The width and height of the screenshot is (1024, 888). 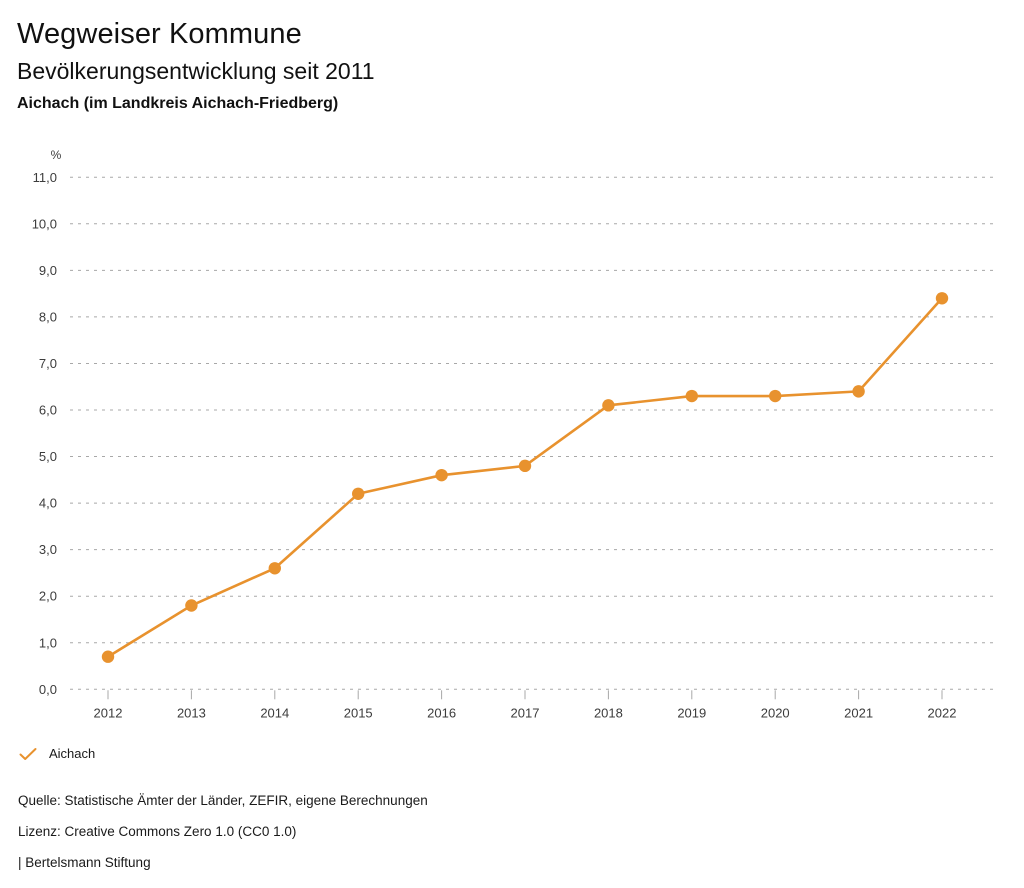 I want to click on y-axis-tick-label: 2,0, so click(x=48, y=596).